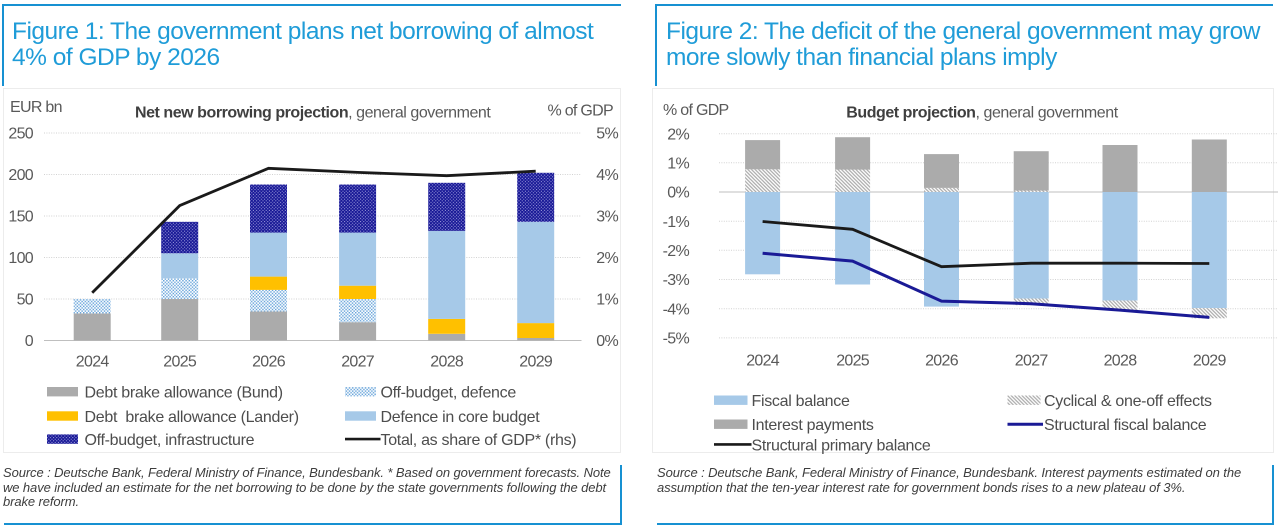 This screenshot has height=529, width=1280. Describe the element at coordinates (607, 217) in the screenshot. I see `svg-text: 3%` at that location.